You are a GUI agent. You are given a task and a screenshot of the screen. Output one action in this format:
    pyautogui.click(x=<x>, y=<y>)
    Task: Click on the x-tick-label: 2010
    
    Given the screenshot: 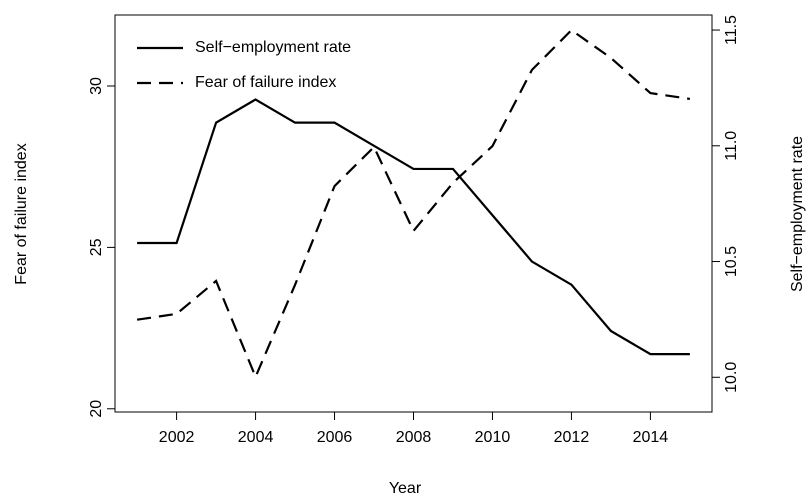 What is the action you would take?
    pyautogui.click(x=493, y=437)
    